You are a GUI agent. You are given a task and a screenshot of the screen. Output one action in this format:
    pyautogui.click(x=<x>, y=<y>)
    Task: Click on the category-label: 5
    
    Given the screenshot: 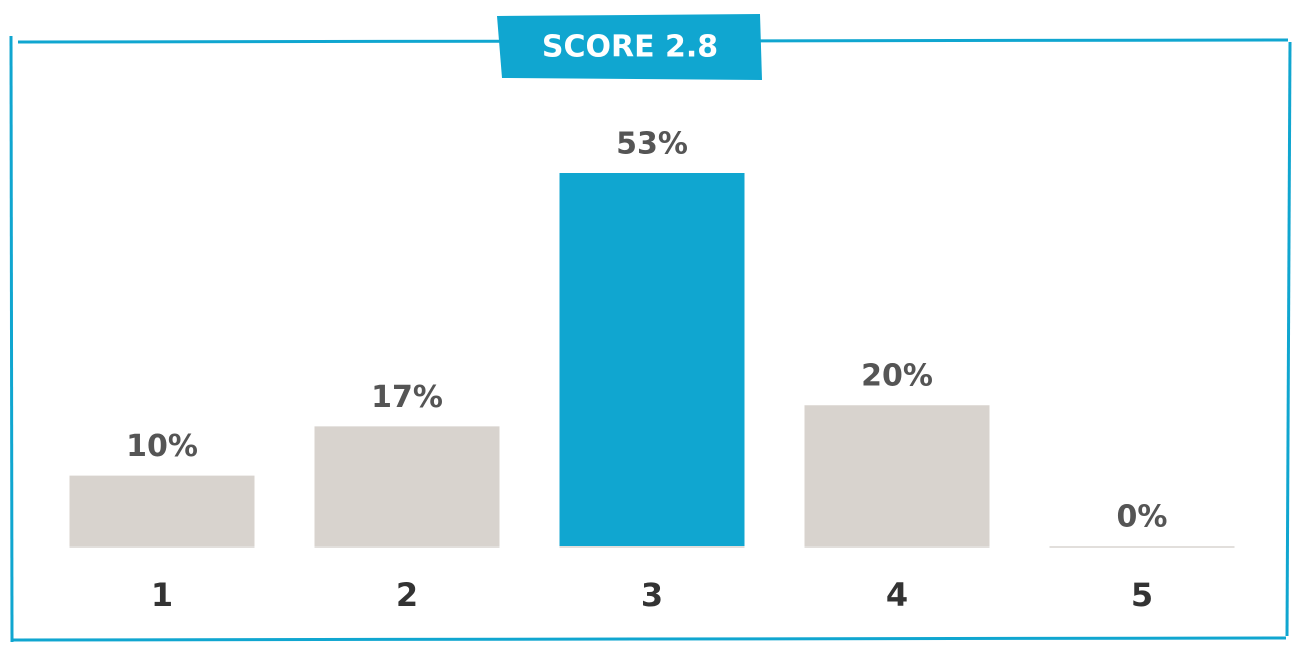 What is the action you would take?
    pyautogui.click(x=1142, y=595)
    